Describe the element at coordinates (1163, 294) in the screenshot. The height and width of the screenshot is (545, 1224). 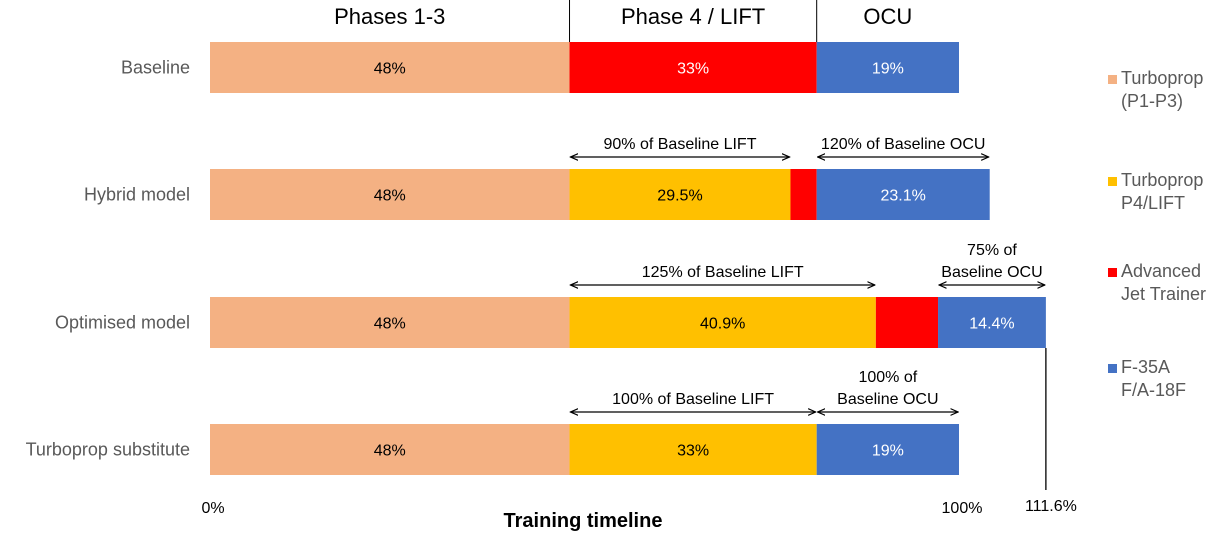
I see `legend-label: Jet Trainer` at that location.